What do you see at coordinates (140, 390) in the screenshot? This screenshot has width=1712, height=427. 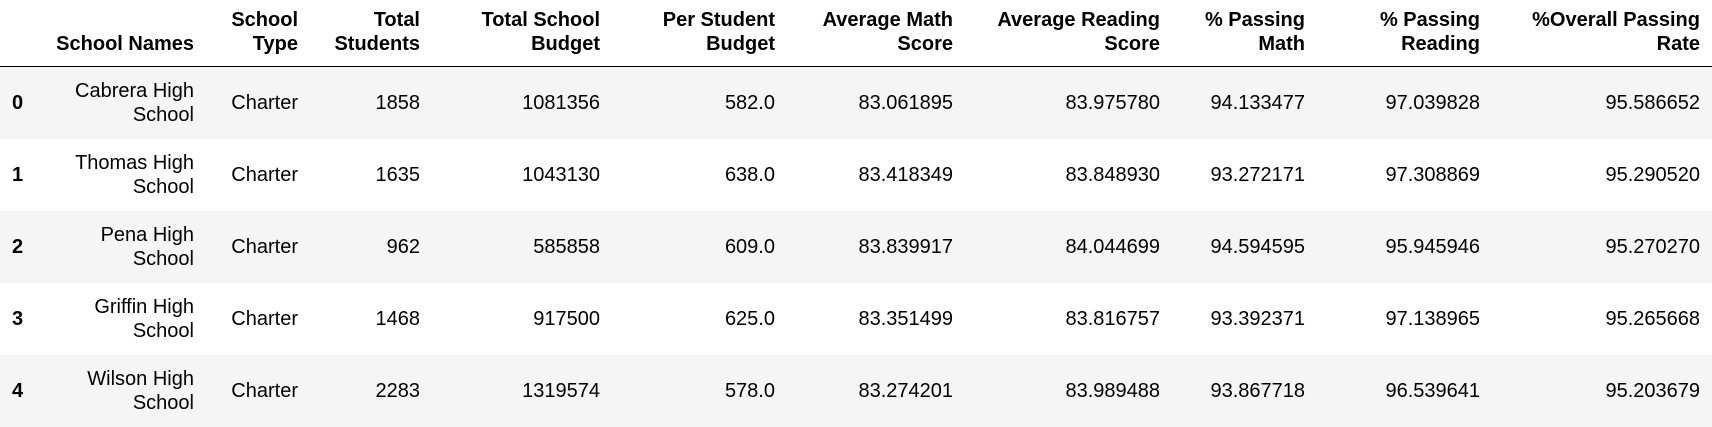 I see `school-name-text: Wilson High School` at bounding box center [140, 390].